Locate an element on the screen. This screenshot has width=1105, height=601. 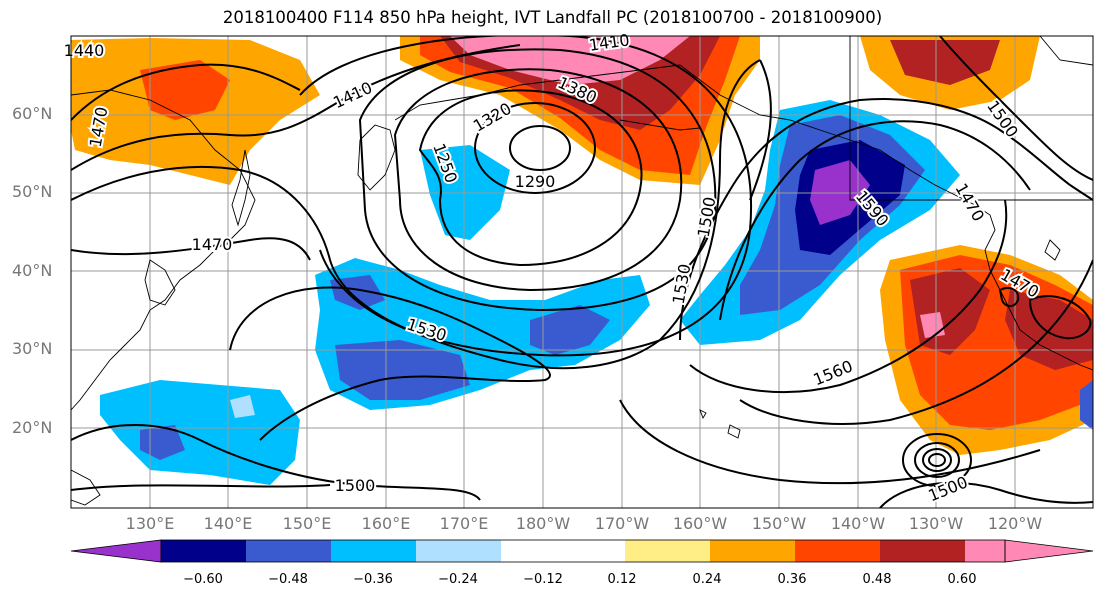
colorbar-tick-label: 0.48 is located at coordinates (877, 579).